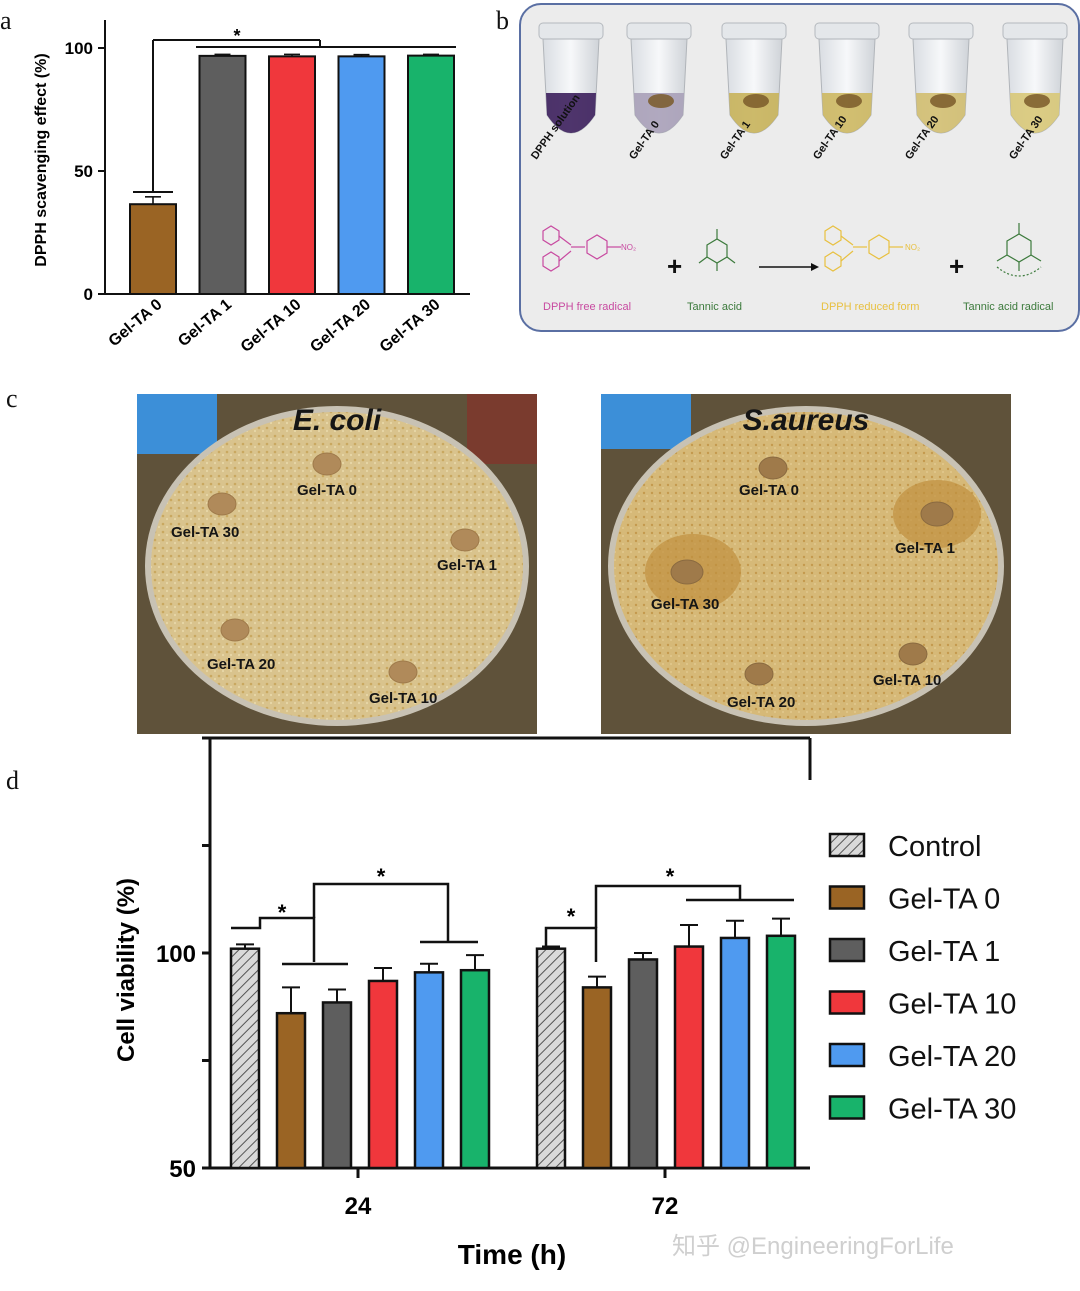 This screenshot has height=1291, width=1080. What do you see at coordinates (571, 944) in the screenshot?
I see `sig-bracket-72h-a` at bounding box center [571, 944].